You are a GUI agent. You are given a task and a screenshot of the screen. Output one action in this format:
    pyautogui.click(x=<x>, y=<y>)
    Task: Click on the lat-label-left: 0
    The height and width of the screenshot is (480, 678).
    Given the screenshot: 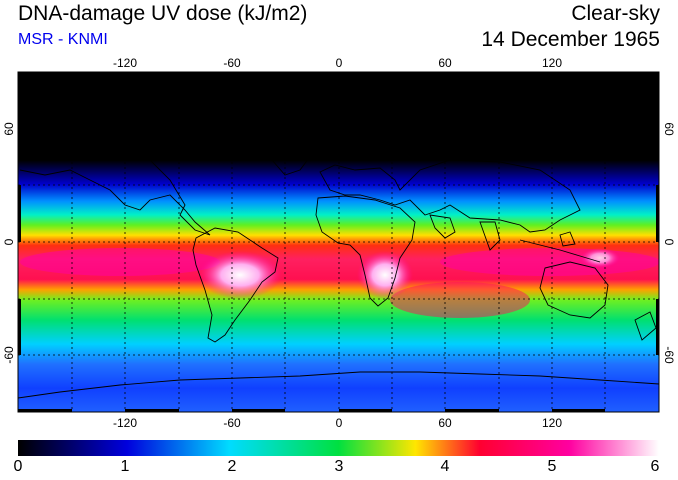 What is the action you would take?
    pyautogui.click(x=9, y=241)
    